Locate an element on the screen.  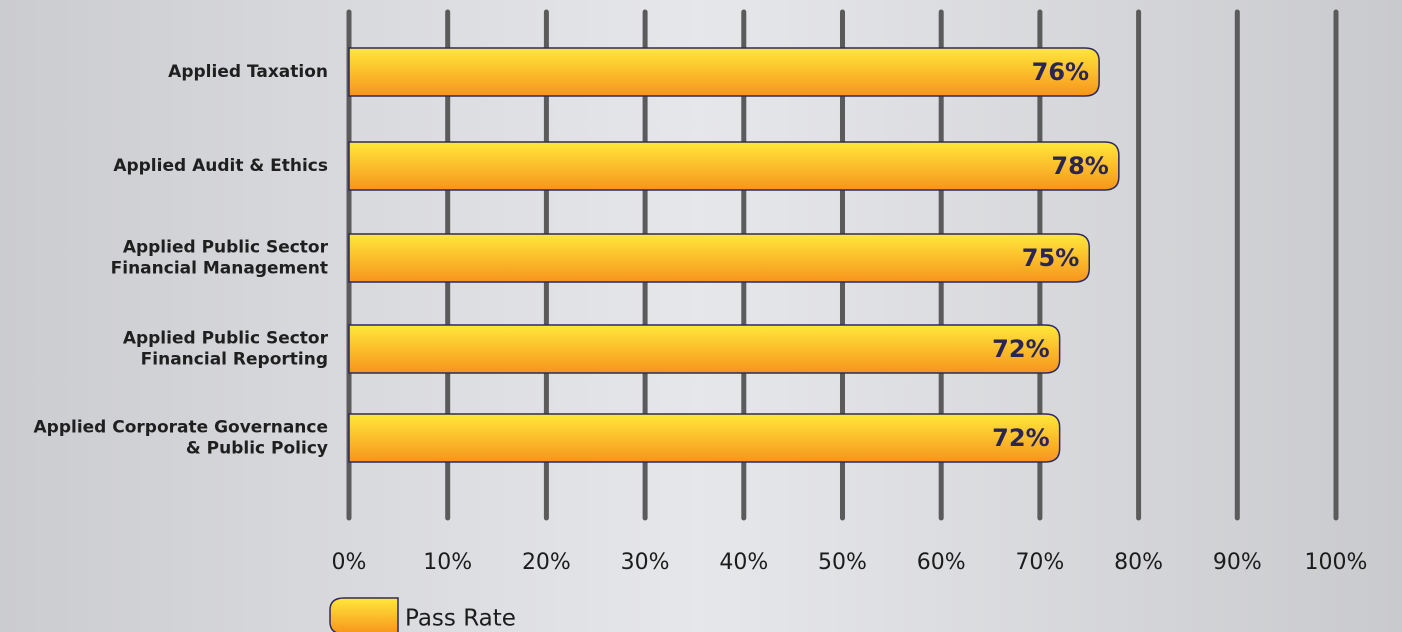
tick-label-0: 0% is located at coordinates (349, 562).